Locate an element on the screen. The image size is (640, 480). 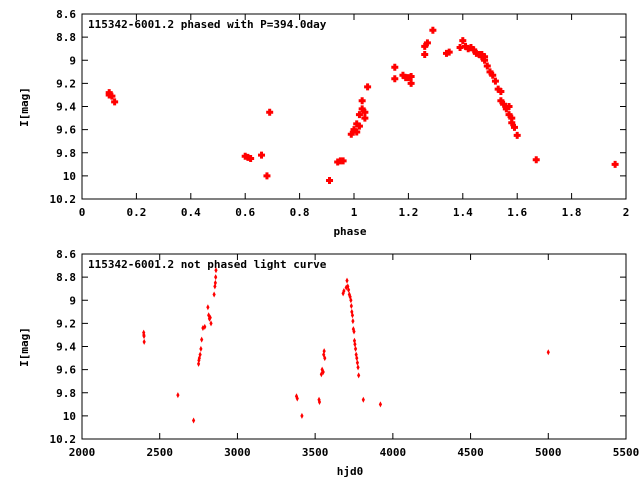
x-tick-label: 3500 is located at coordinates (315, 452).